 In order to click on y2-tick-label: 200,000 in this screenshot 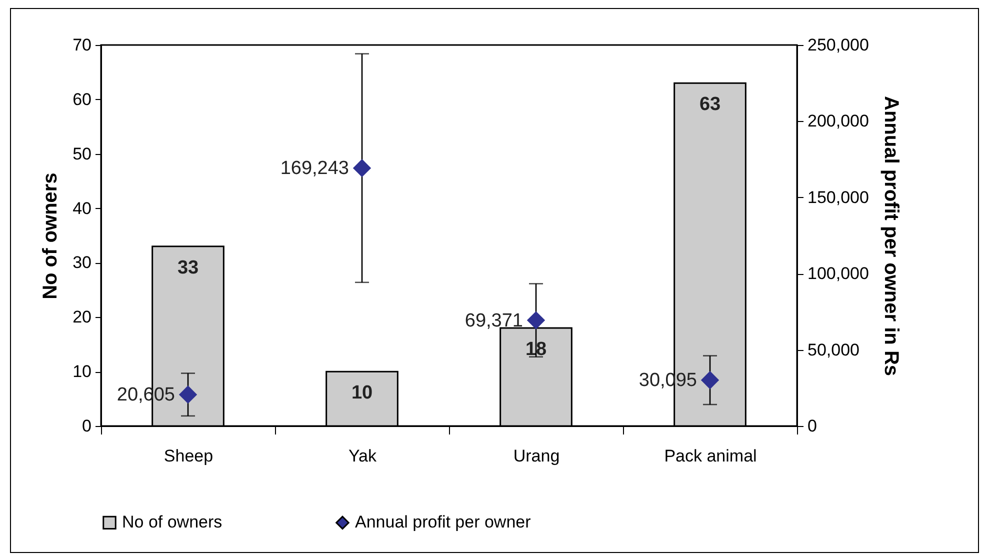, I will do `click(838, 121)`.